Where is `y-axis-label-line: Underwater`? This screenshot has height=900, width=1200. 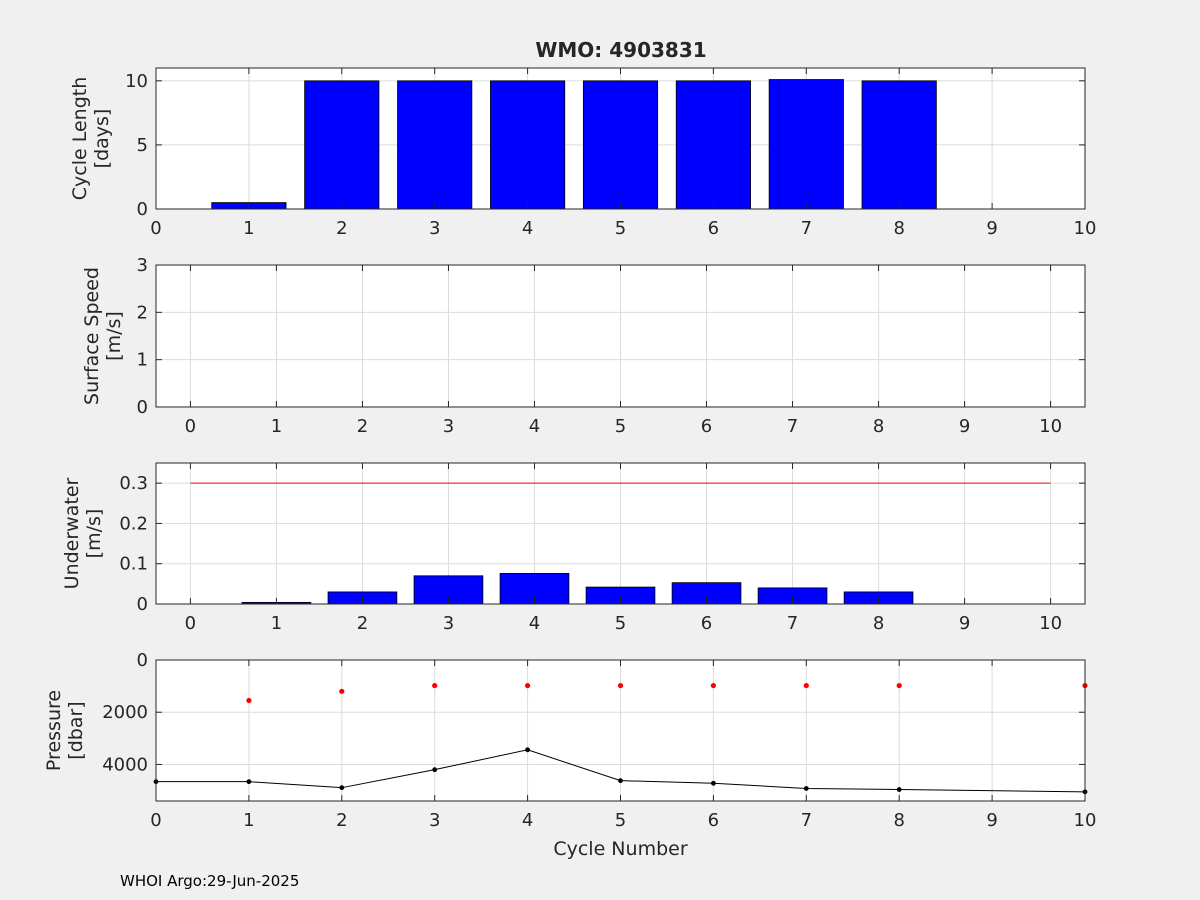
y-axis-label-line: Underwater is located at coordinates (72, 533).